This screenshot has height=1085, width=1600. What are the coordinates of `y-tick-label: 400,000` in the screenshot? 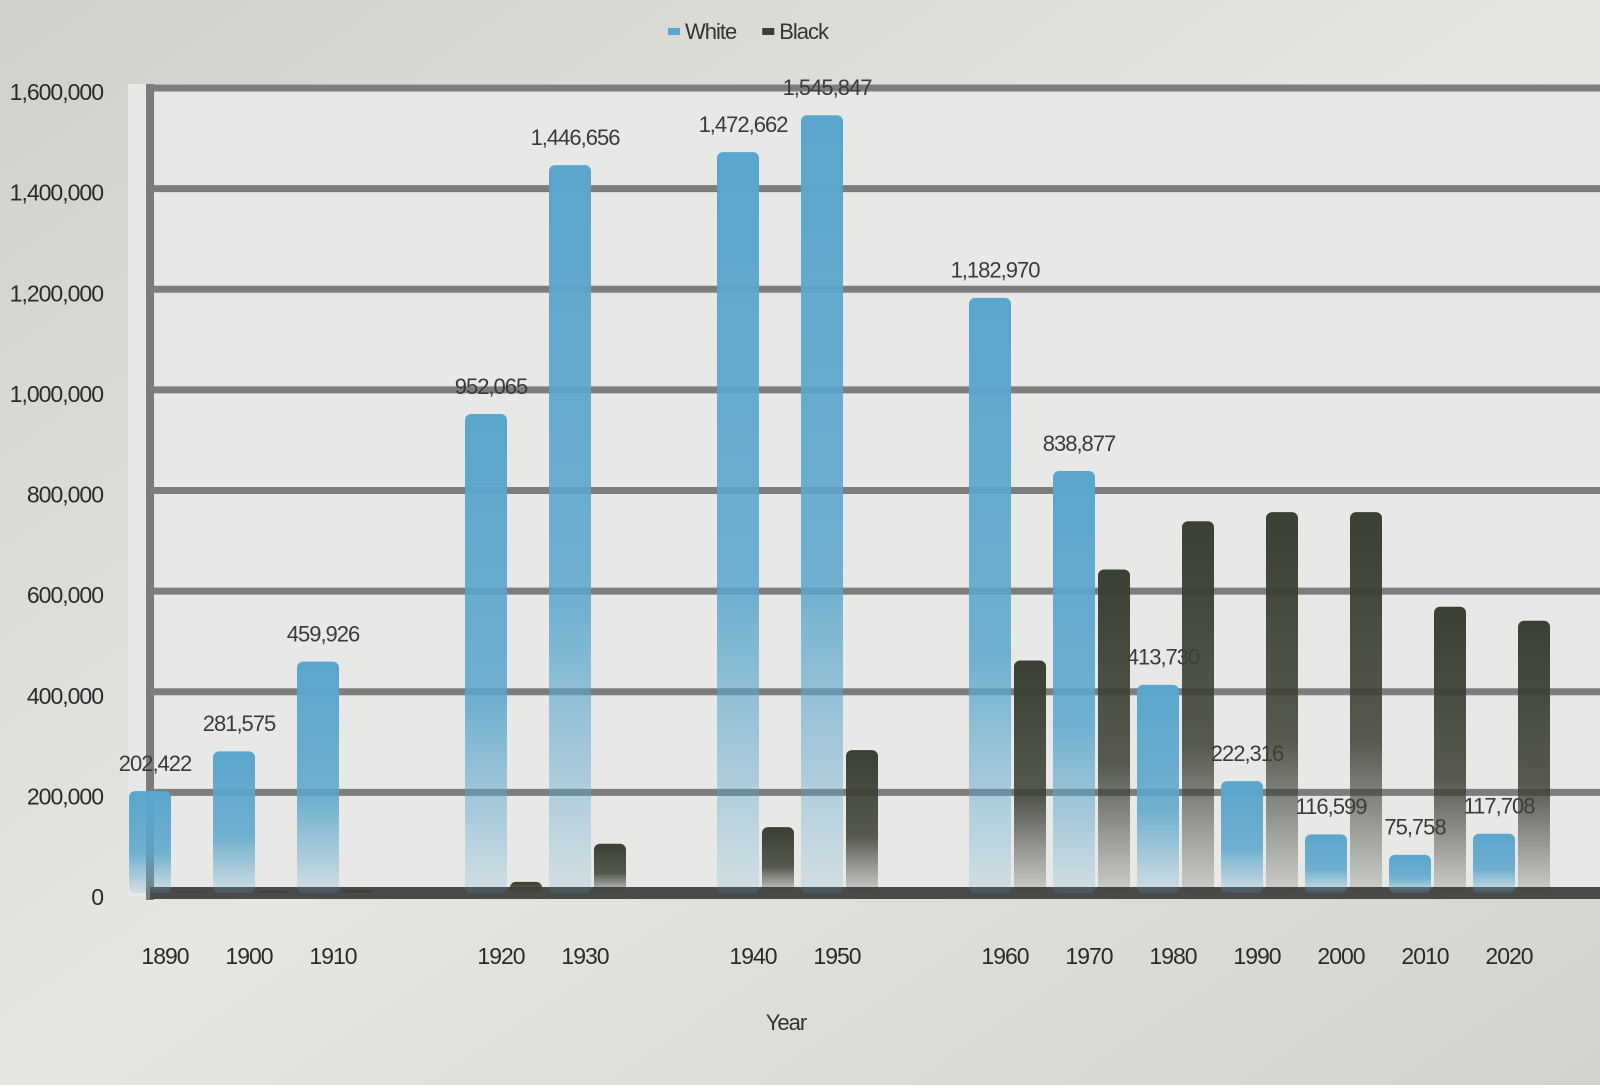 It's located at (65, 696).